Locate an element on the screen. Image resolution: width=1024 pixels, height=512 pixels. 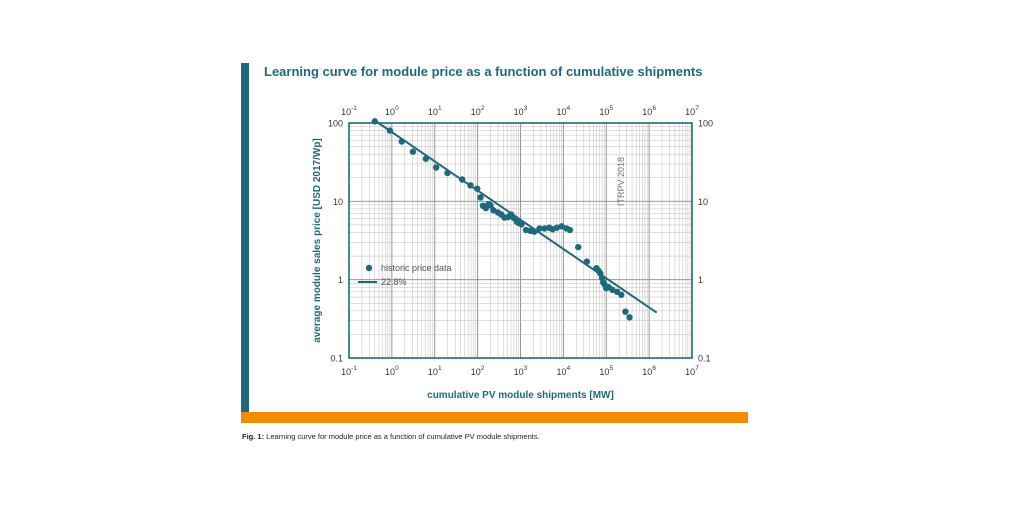
x-tick-label-top: 10⁴ is located at coordinates (564, 111).